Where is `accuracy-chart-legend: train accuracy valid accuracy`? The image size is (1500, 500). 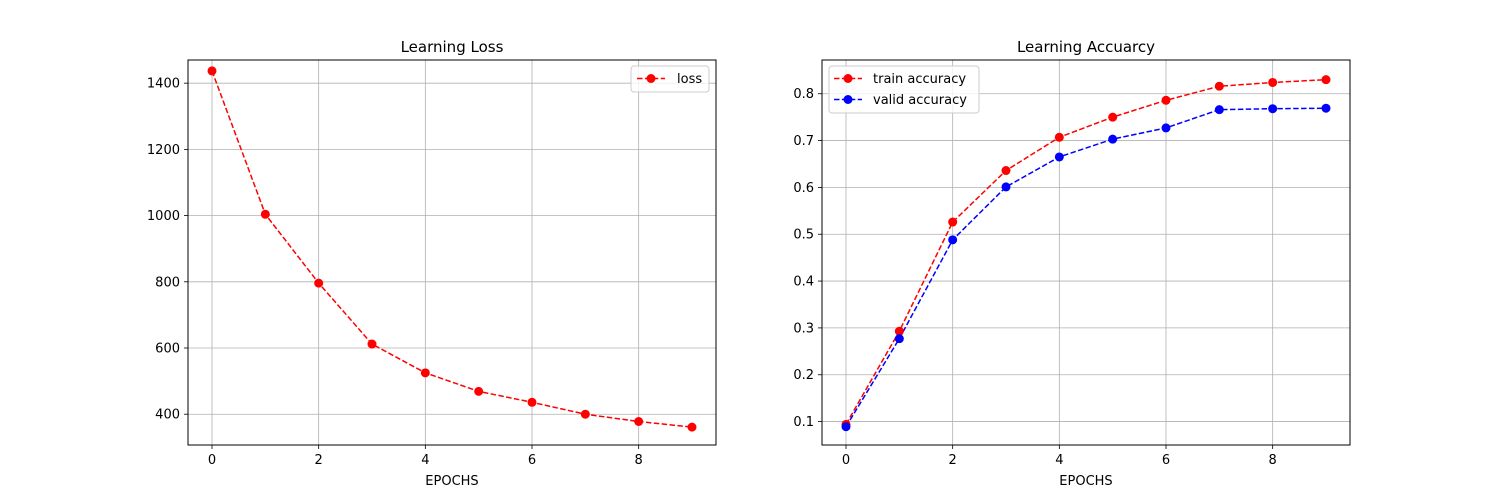
accuracy-chart-legend: train accuracy valid accuracy is located at coordinates (904, 89).